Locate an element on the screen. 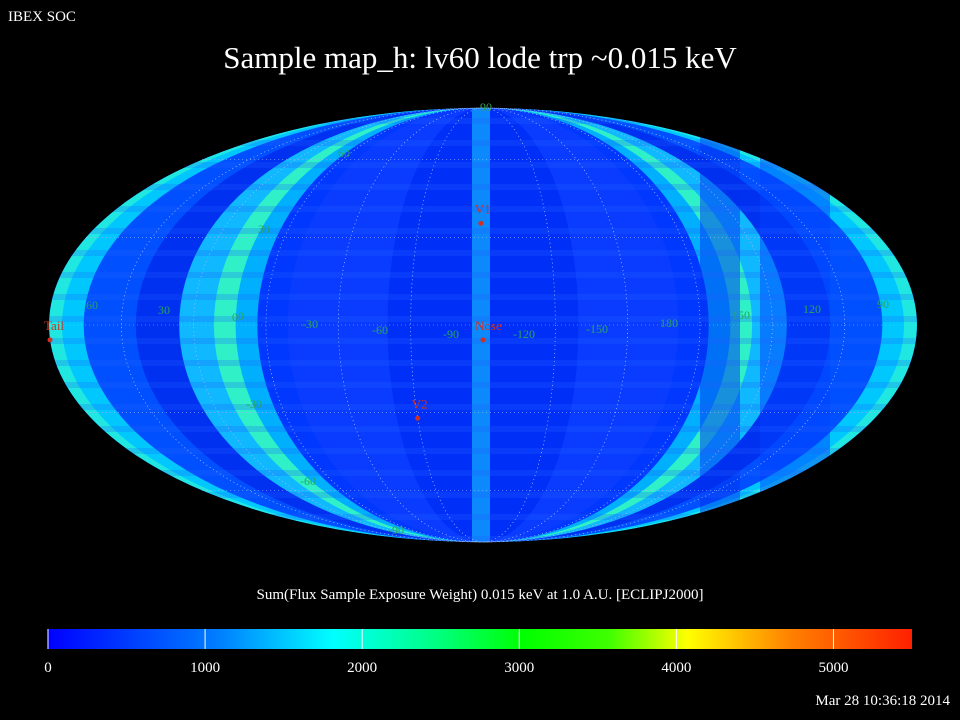 This screenshot has height=720, width=960. map-markers: V1 Nose V2 Tail is located at coordinates (273, 311).